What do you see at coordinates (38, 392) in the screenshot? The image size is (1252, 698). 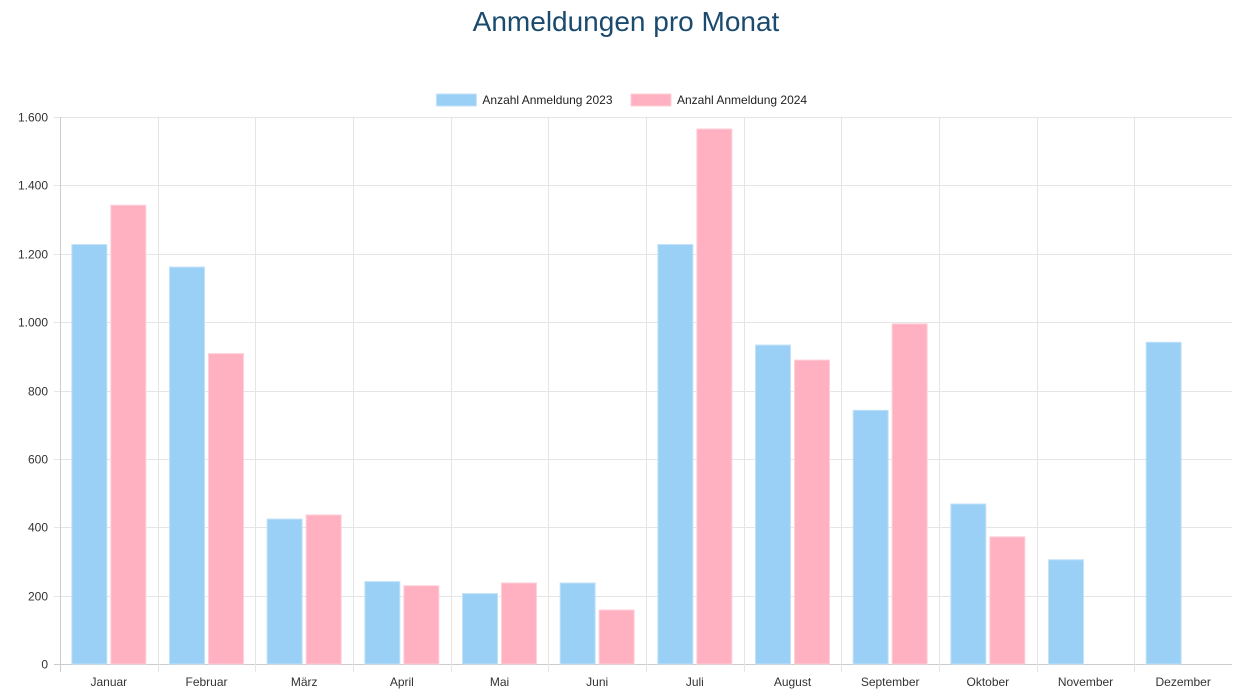 I see `y-tick-label: 800` at bounding box center [38, 392].